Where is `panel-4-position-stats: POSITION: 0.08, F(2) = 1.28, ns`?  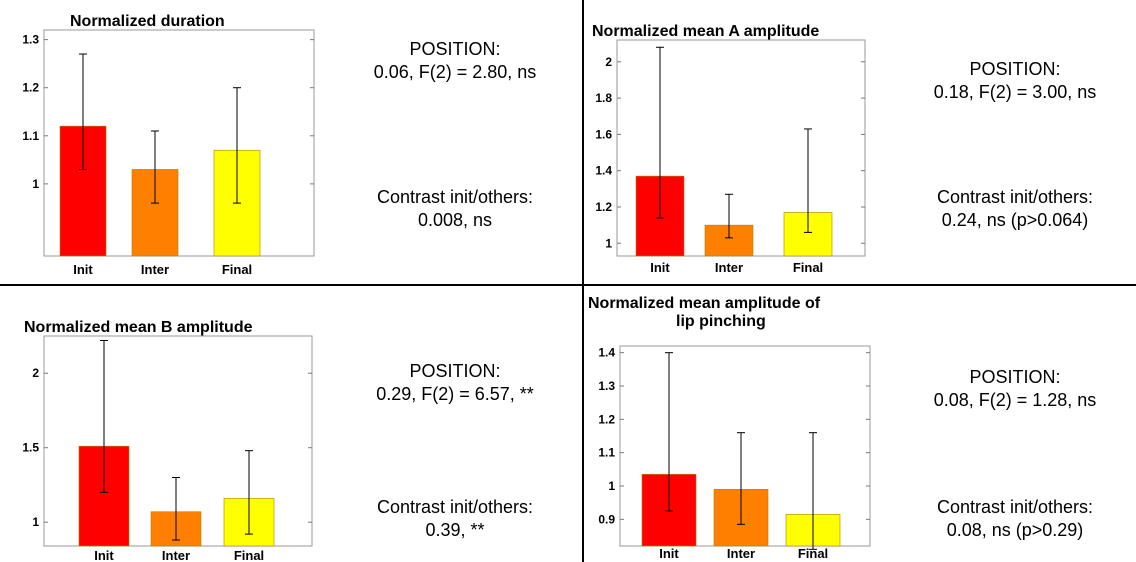 panel-4-position-stats: POSITION: 0.08, F(2) = 1.28, ns is located at coordinates (1015, 389).